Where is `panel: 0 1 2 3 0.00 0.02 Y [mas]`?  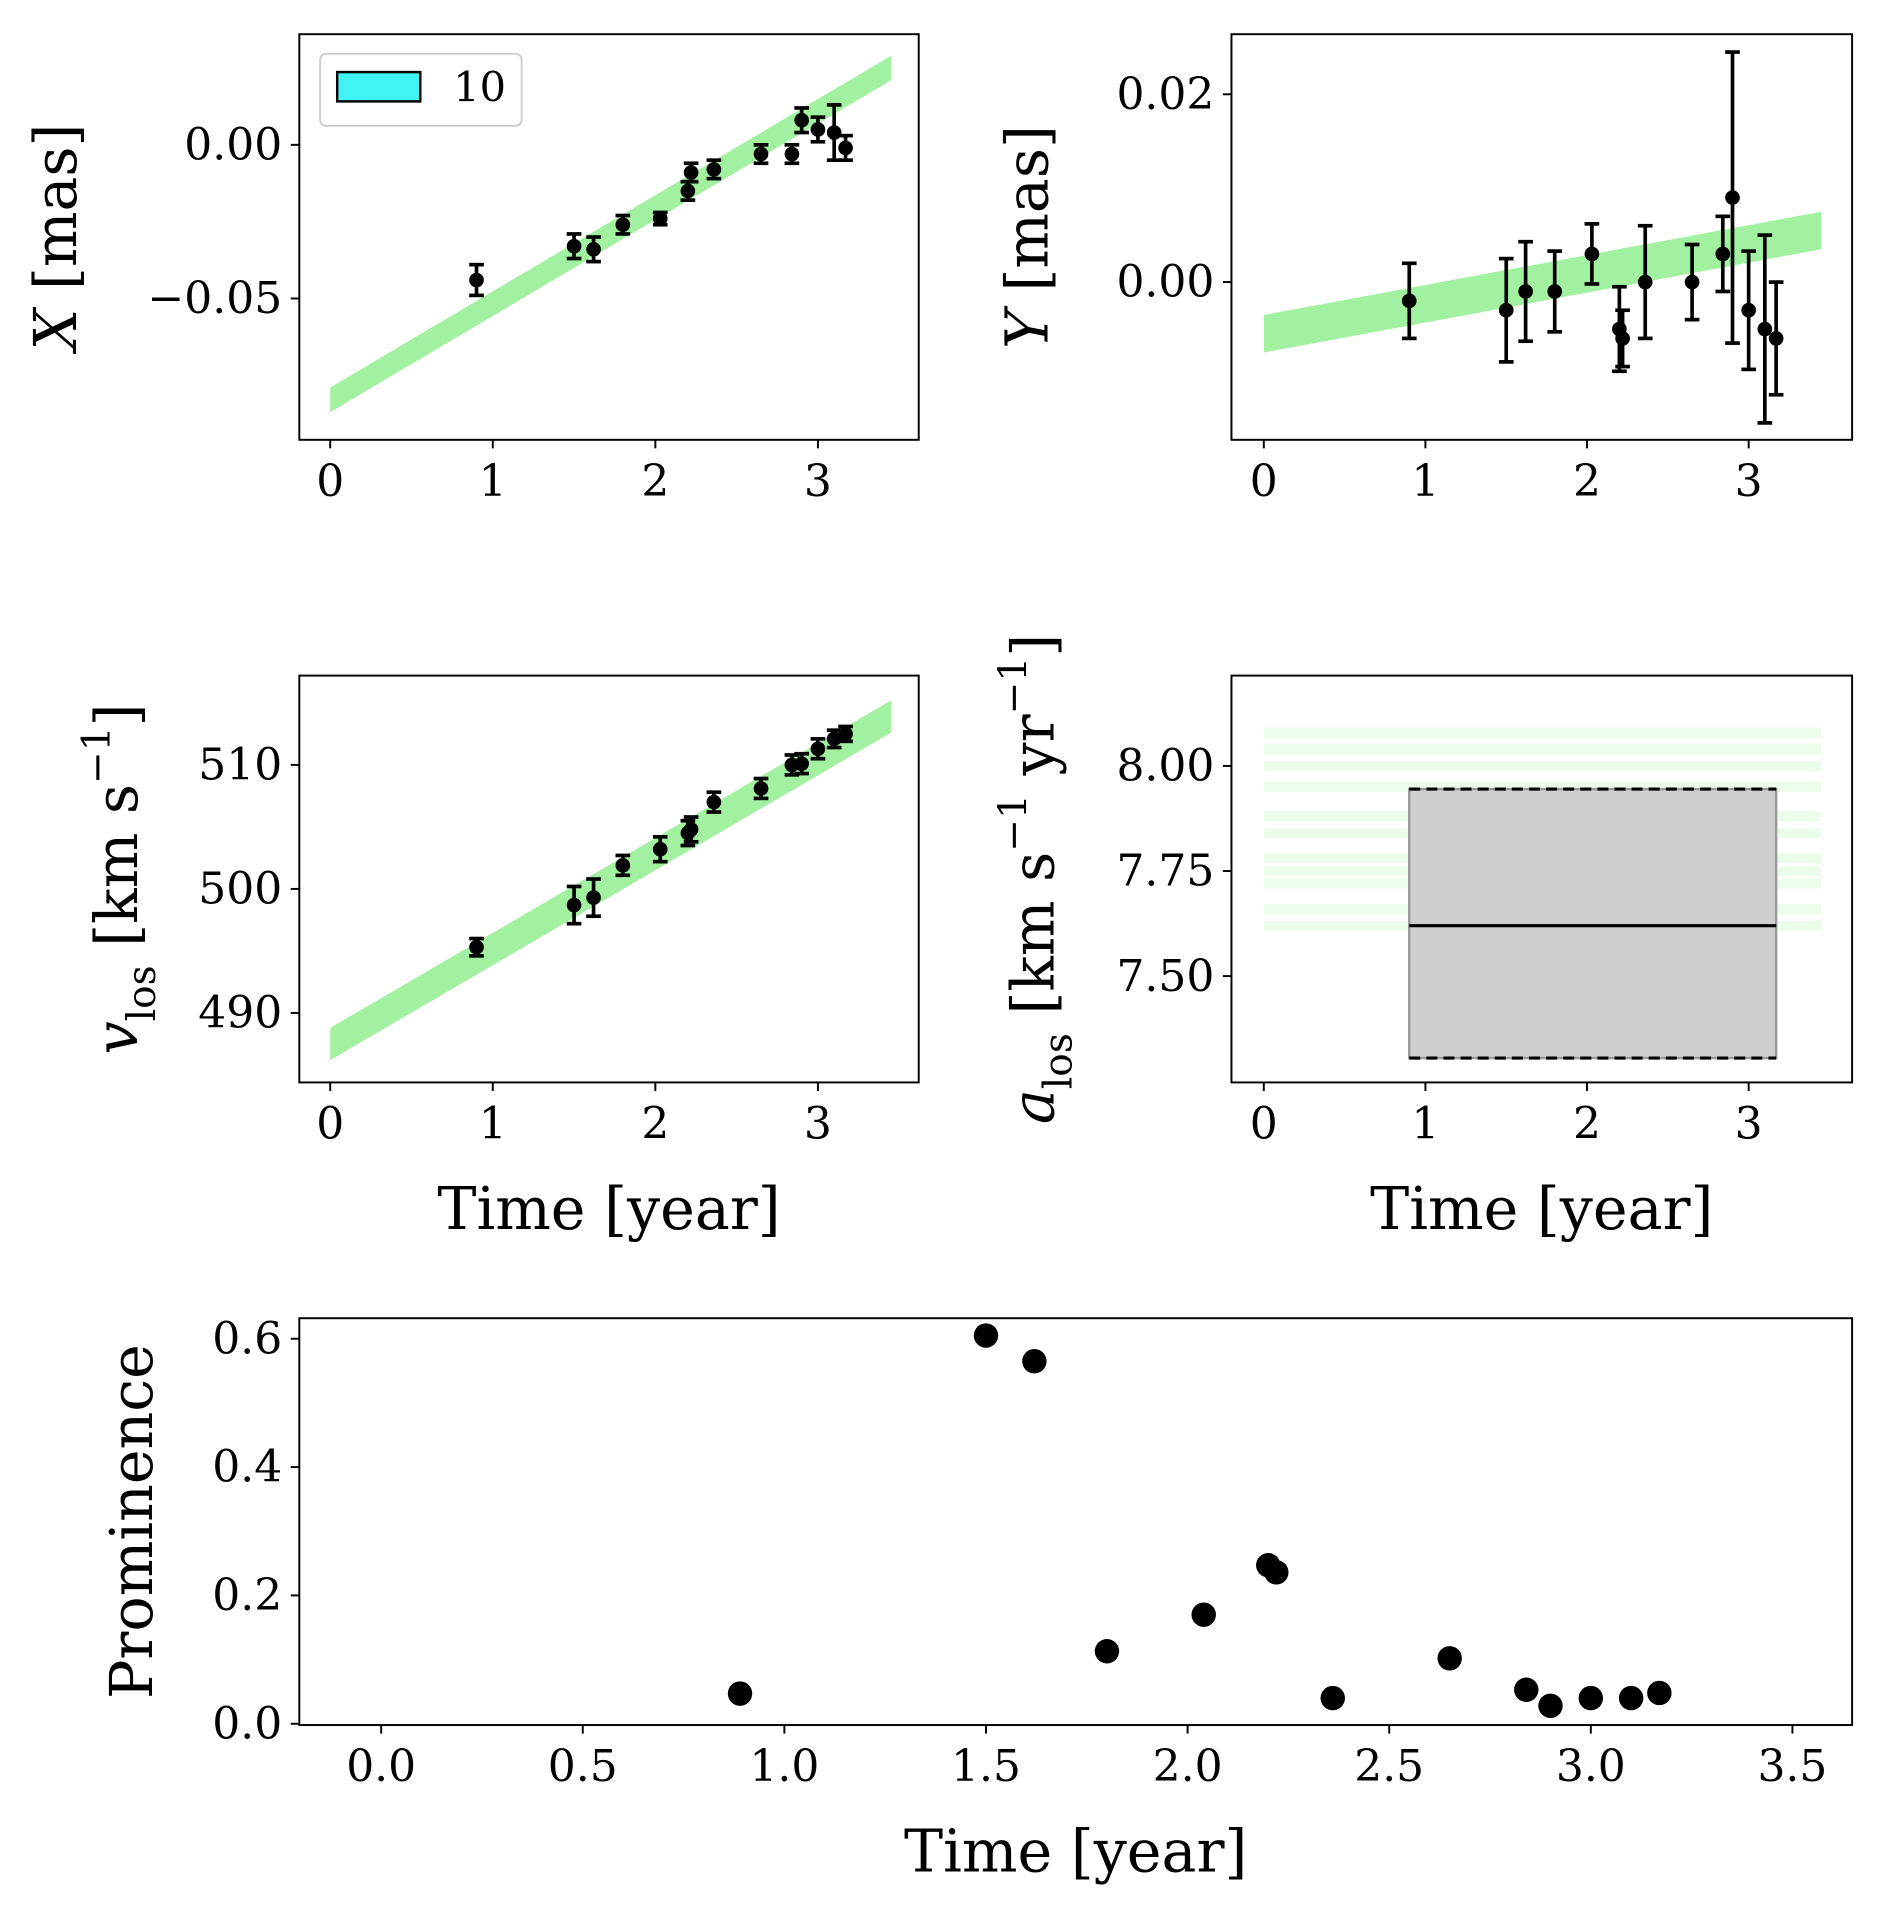
panel: 0 1 2 3 0.00 0.02 Y [mas] is located at coordinates (1423, 270).